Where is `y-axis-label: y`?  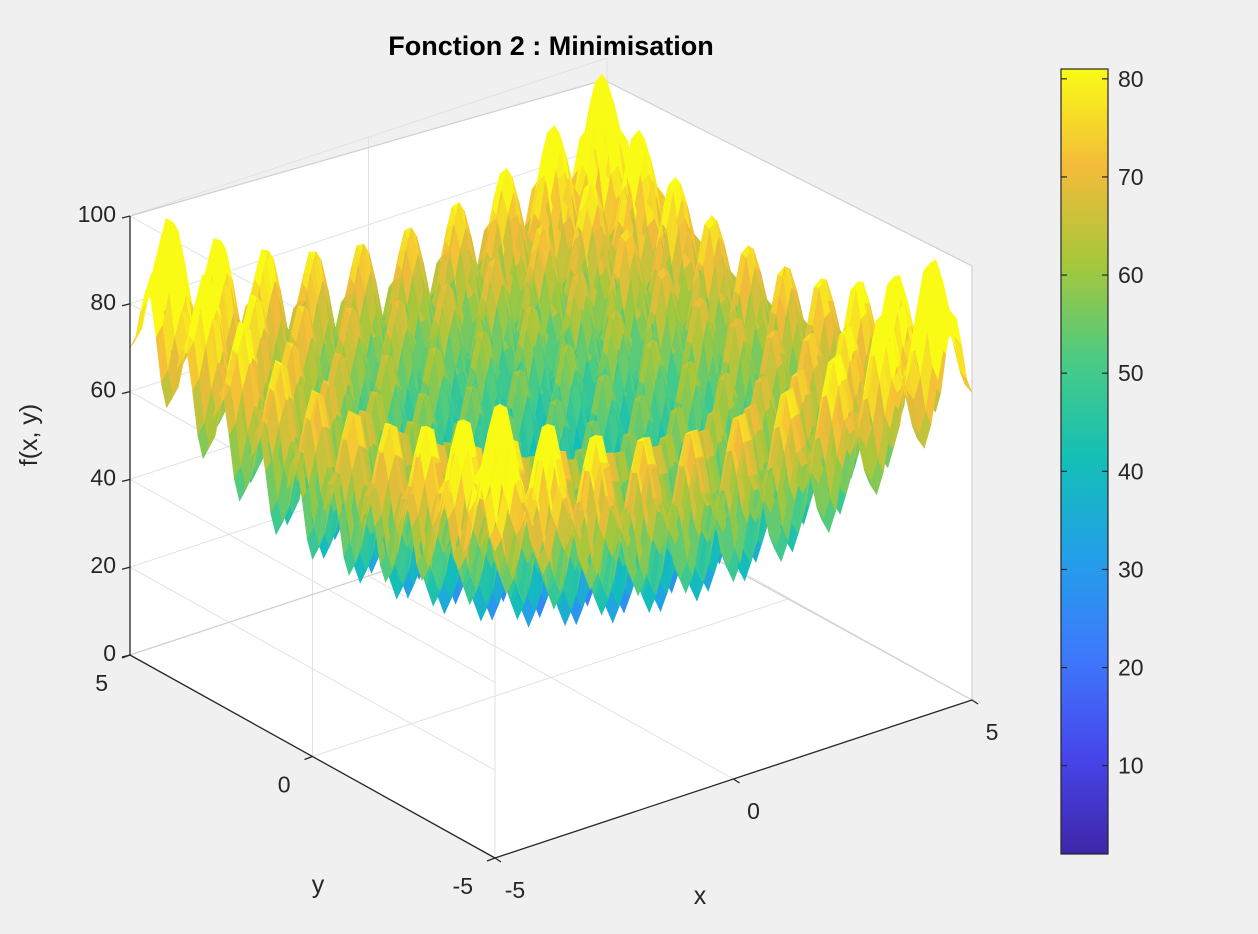 y-axis-label: y is located at coordinates (318, 885).